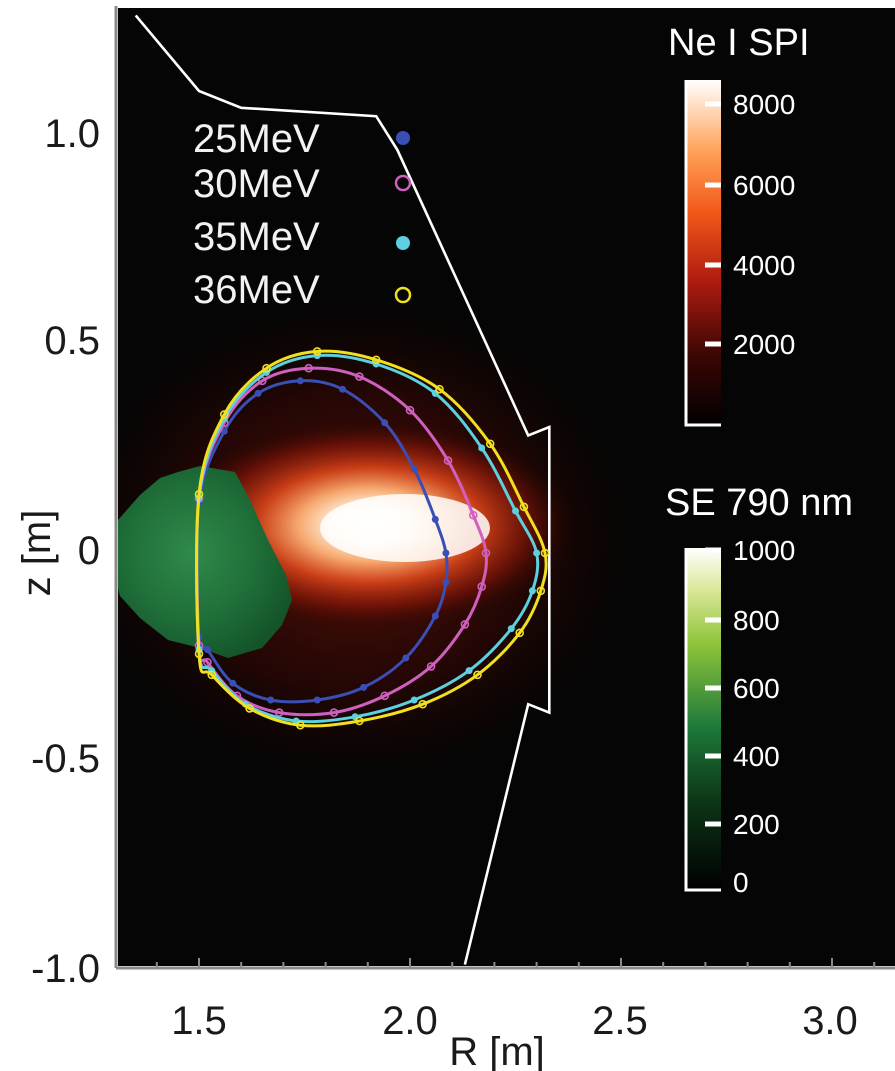 The height and width of the screenshot is (1071, 895). I want to click on x-tick-label: 2.5, so click(620, 1021).